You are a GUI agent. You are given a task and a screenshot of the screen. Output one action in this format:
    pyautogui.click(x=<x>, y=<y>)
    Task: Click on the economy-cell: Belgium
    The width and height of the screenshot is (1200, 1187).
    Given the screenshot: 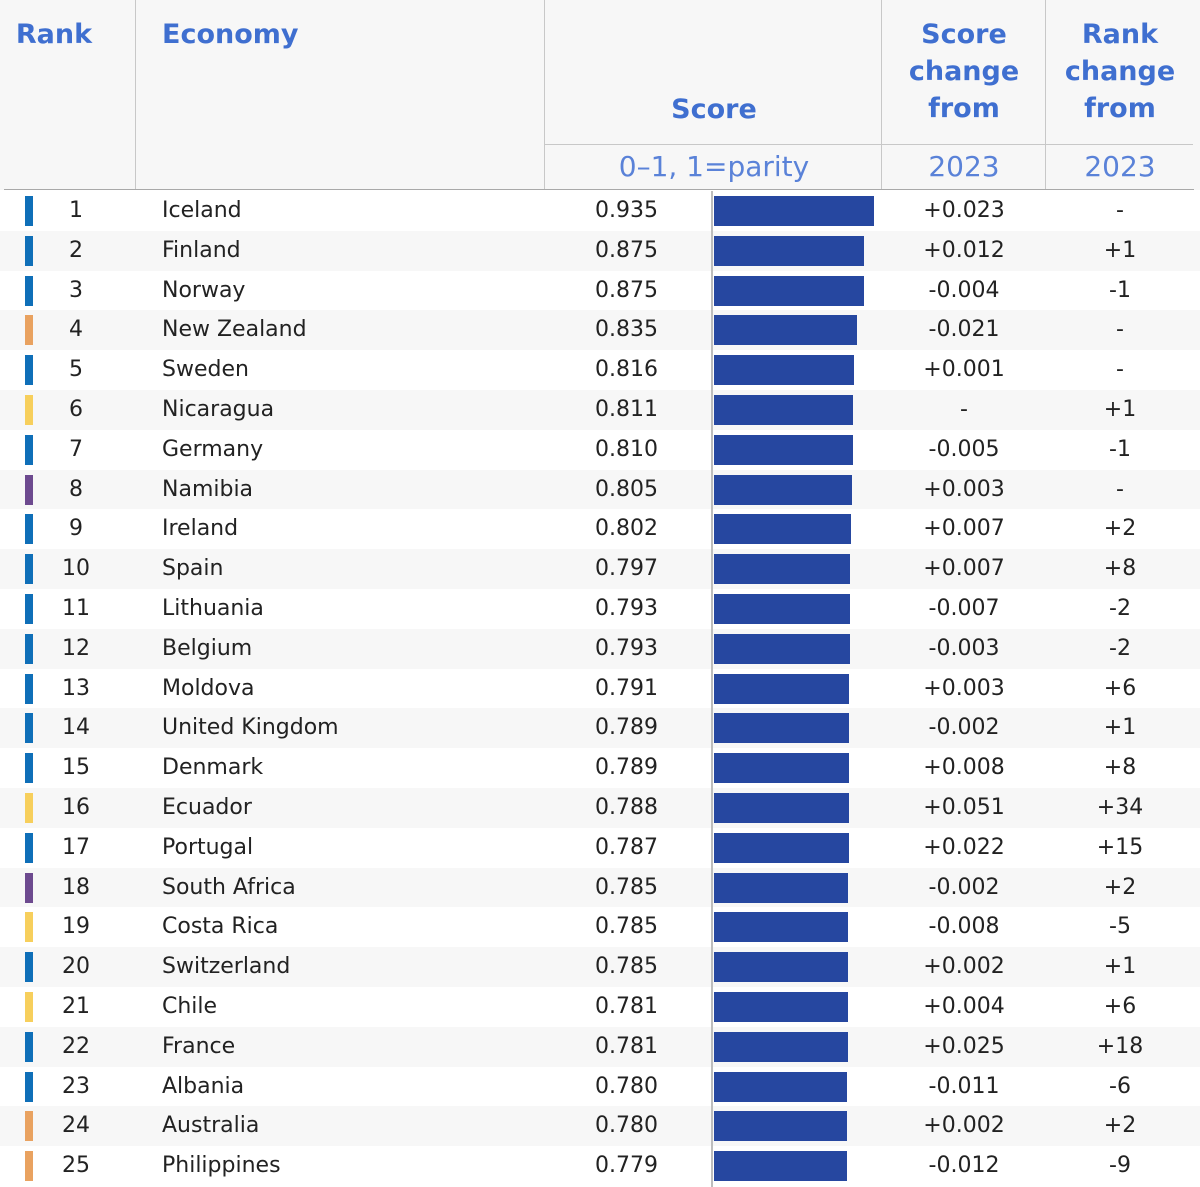 What is the action you would take?
    pyautogui.click(x=207, y=648)
    